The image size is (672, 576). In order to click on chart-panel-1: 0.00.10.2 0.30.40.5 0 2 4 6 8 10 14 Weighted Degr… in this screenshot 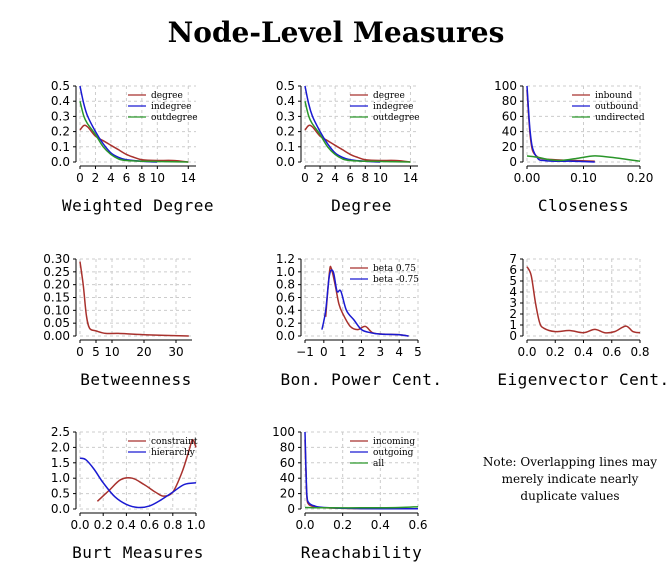, I will do `click(132, 147)`.